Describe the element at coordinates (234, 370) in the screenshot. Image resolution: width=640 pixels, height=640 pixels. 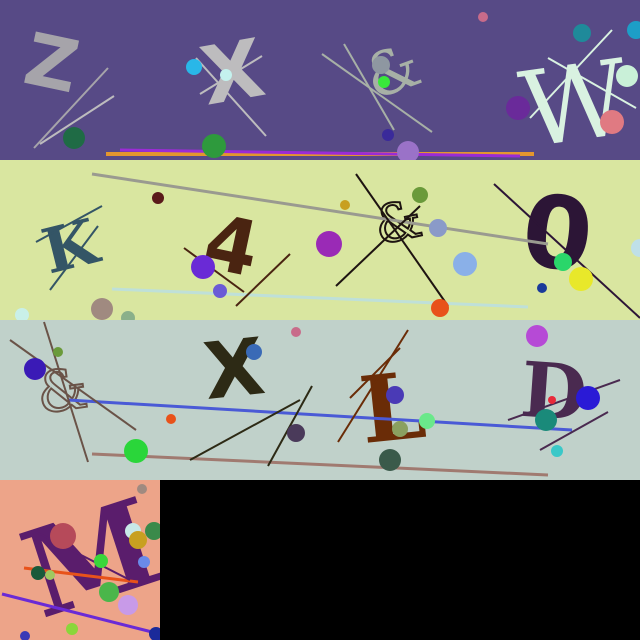
I see `panel-3-glyph-2: X` at that location.